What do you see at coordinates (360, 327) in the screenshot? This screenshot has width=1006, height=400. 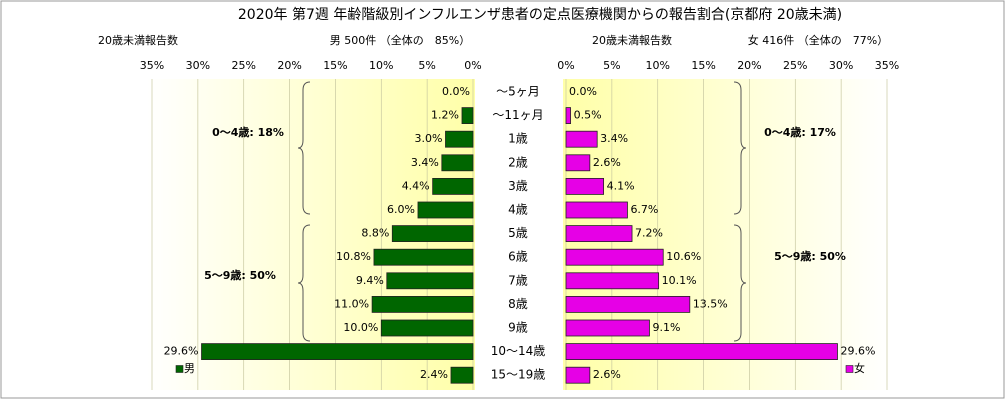 I see `value-label: 10.0%` at bounding box center [360, 327].